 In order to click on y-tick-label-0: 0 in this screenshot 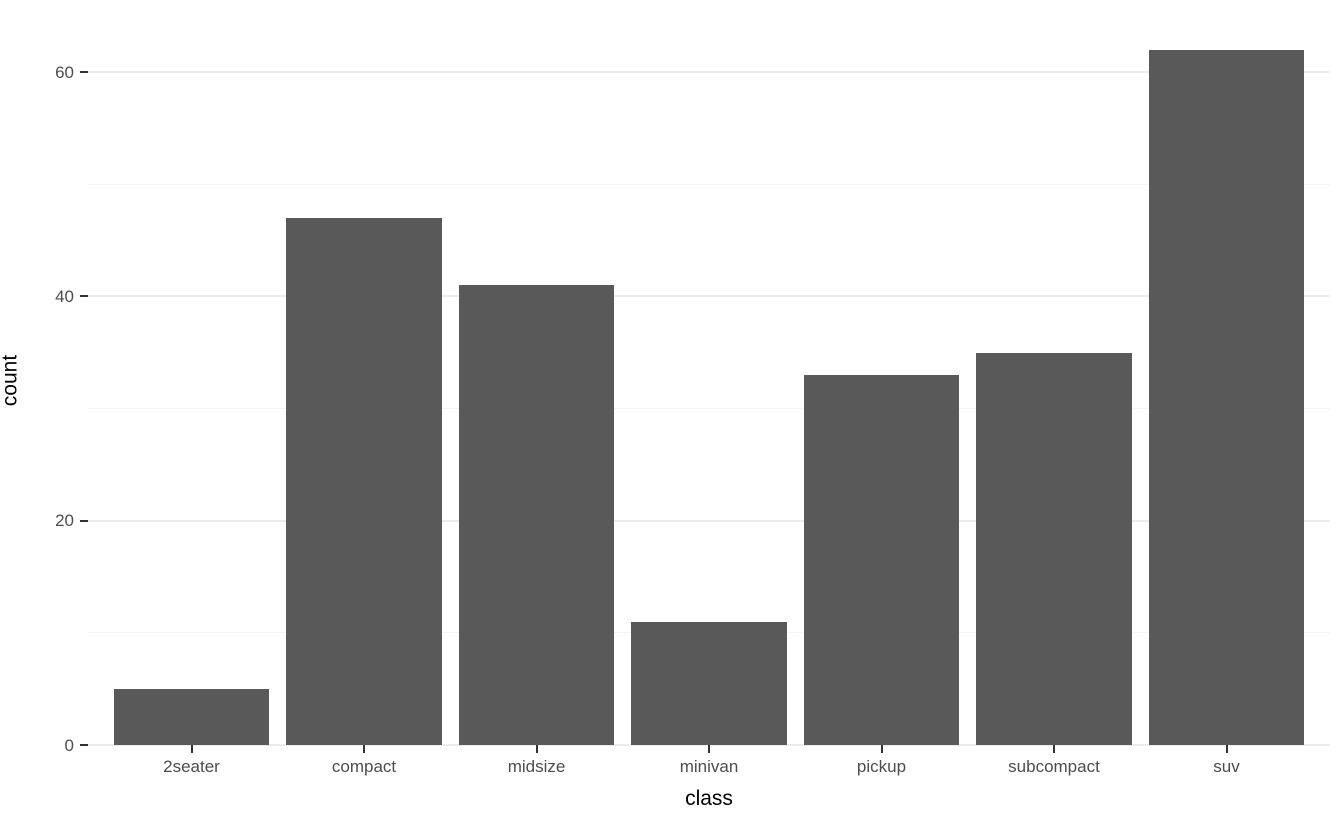, I will do `click(69, 745)`.